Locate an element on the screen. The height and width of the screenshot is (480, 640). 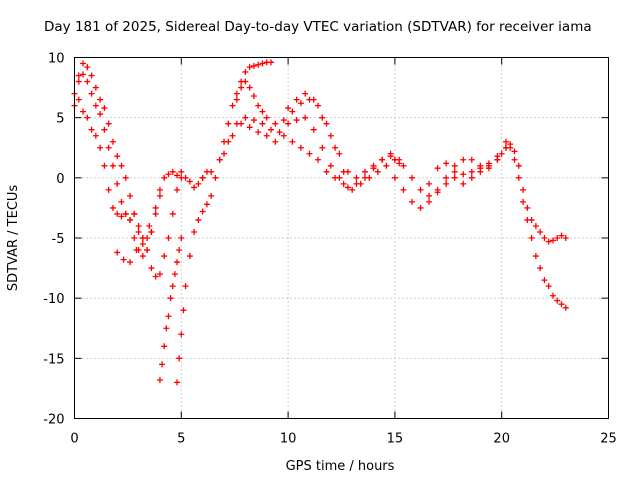
y-tick-label: 5 is located at coordinates (60, 119).